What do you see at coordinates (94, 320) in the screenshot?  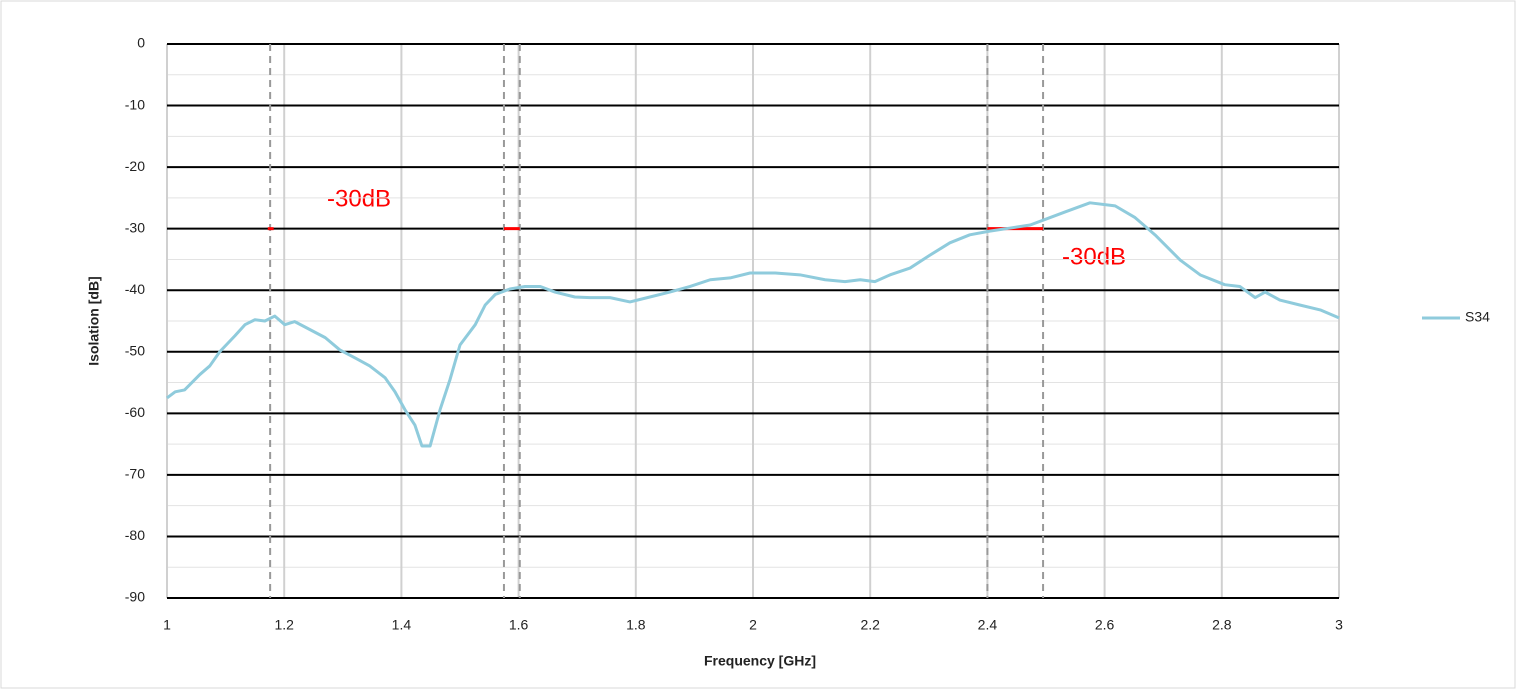 I see `y-axis-label: Isolation [dB]` at bounding box center [94, 320].